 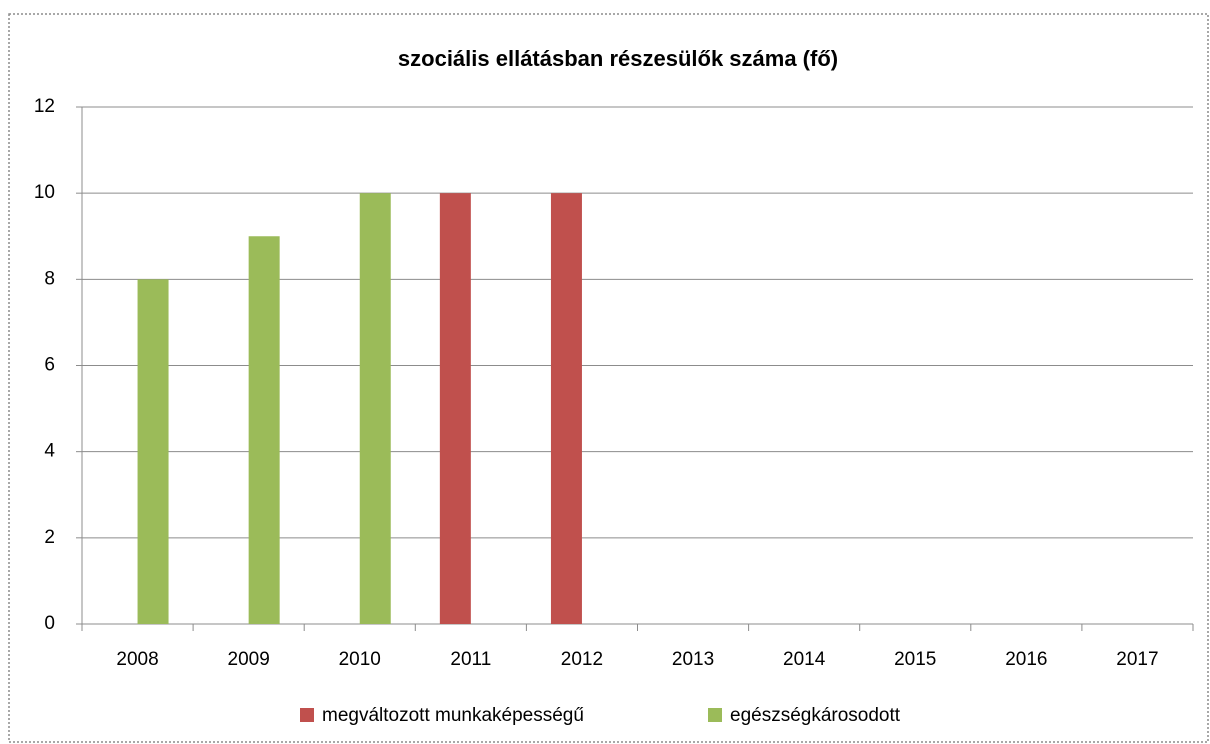 What do you see at coordinates (815, 715) in the screenshot?
I see `legend-label: egészségkárosodott` at bounding box center [815, 715].